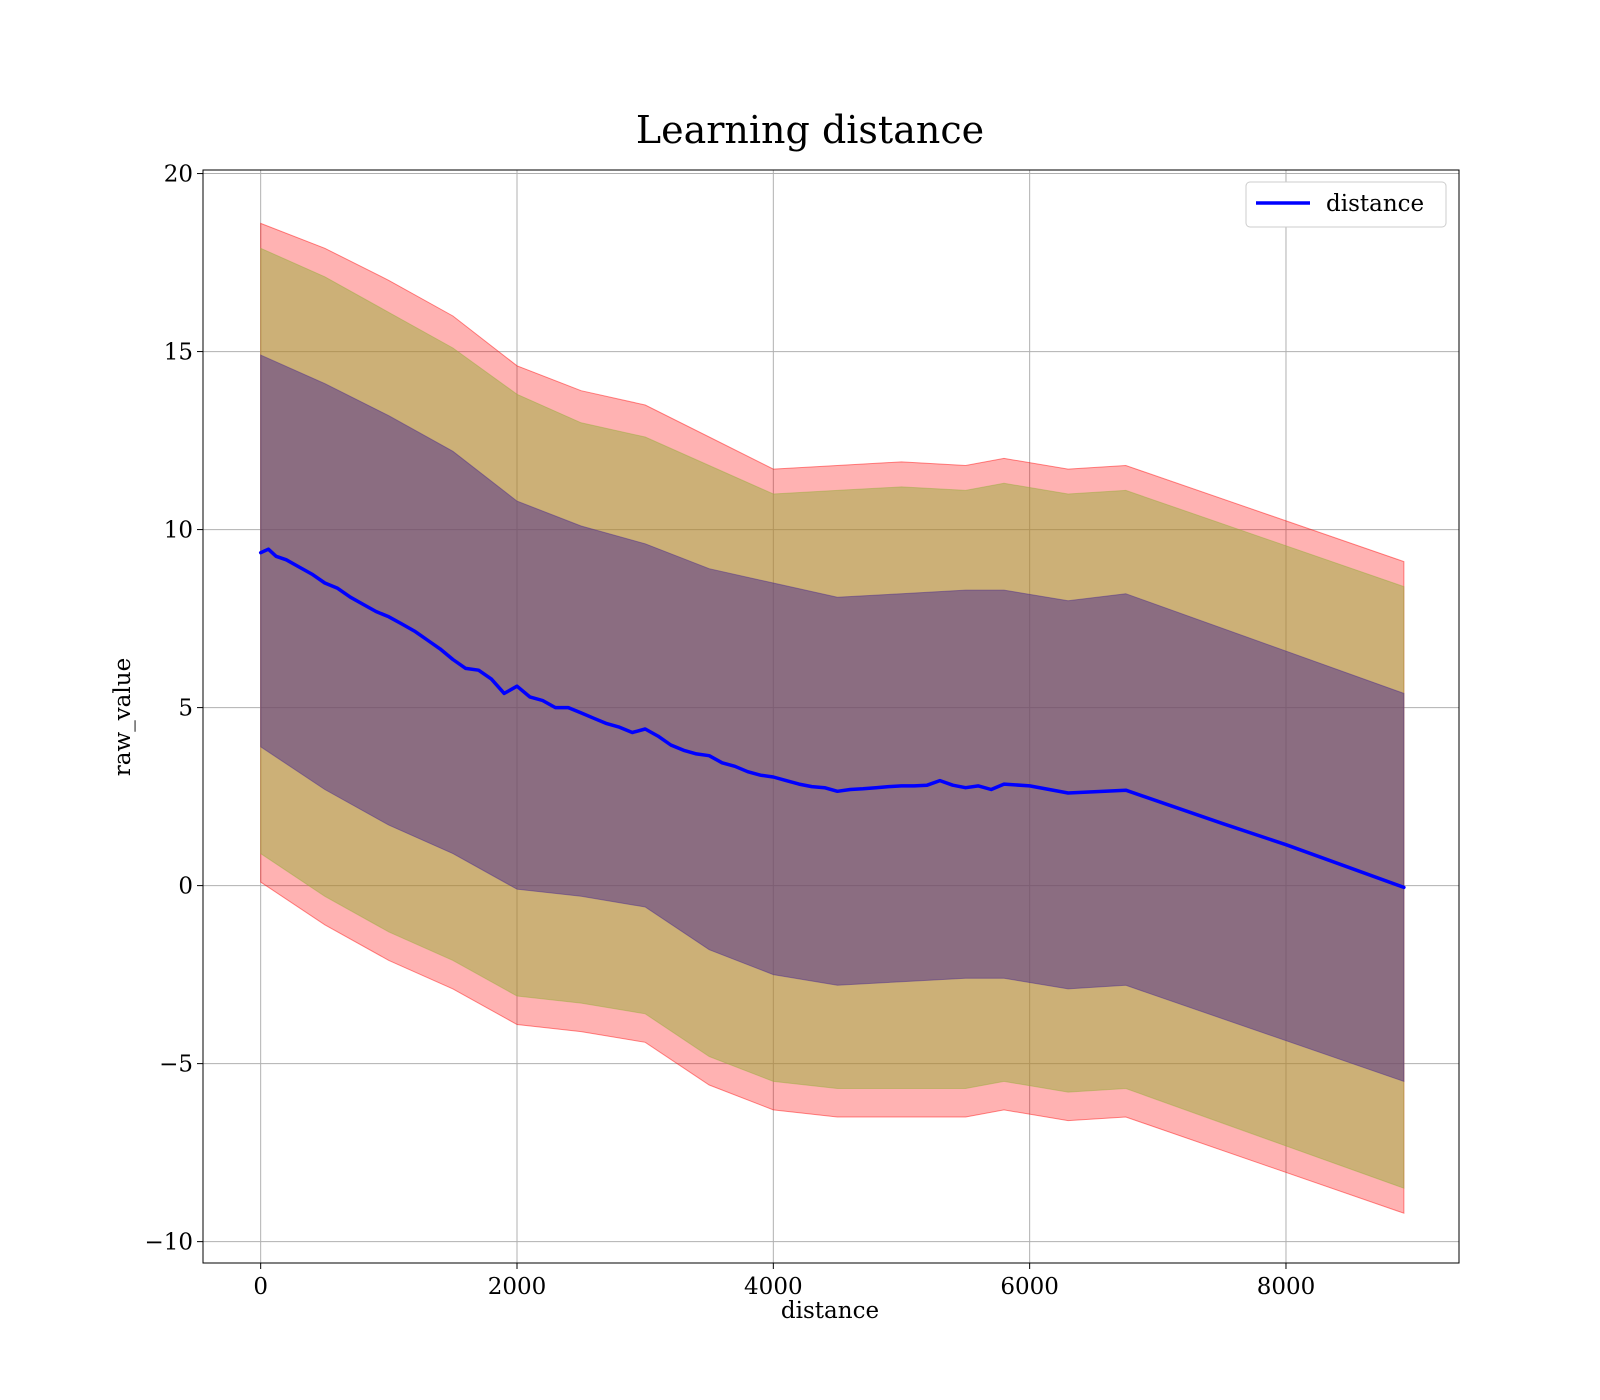 This screenshot has height=1400, width=1600. I want to click on legend-label-distance: distance, so click(1375, 204).